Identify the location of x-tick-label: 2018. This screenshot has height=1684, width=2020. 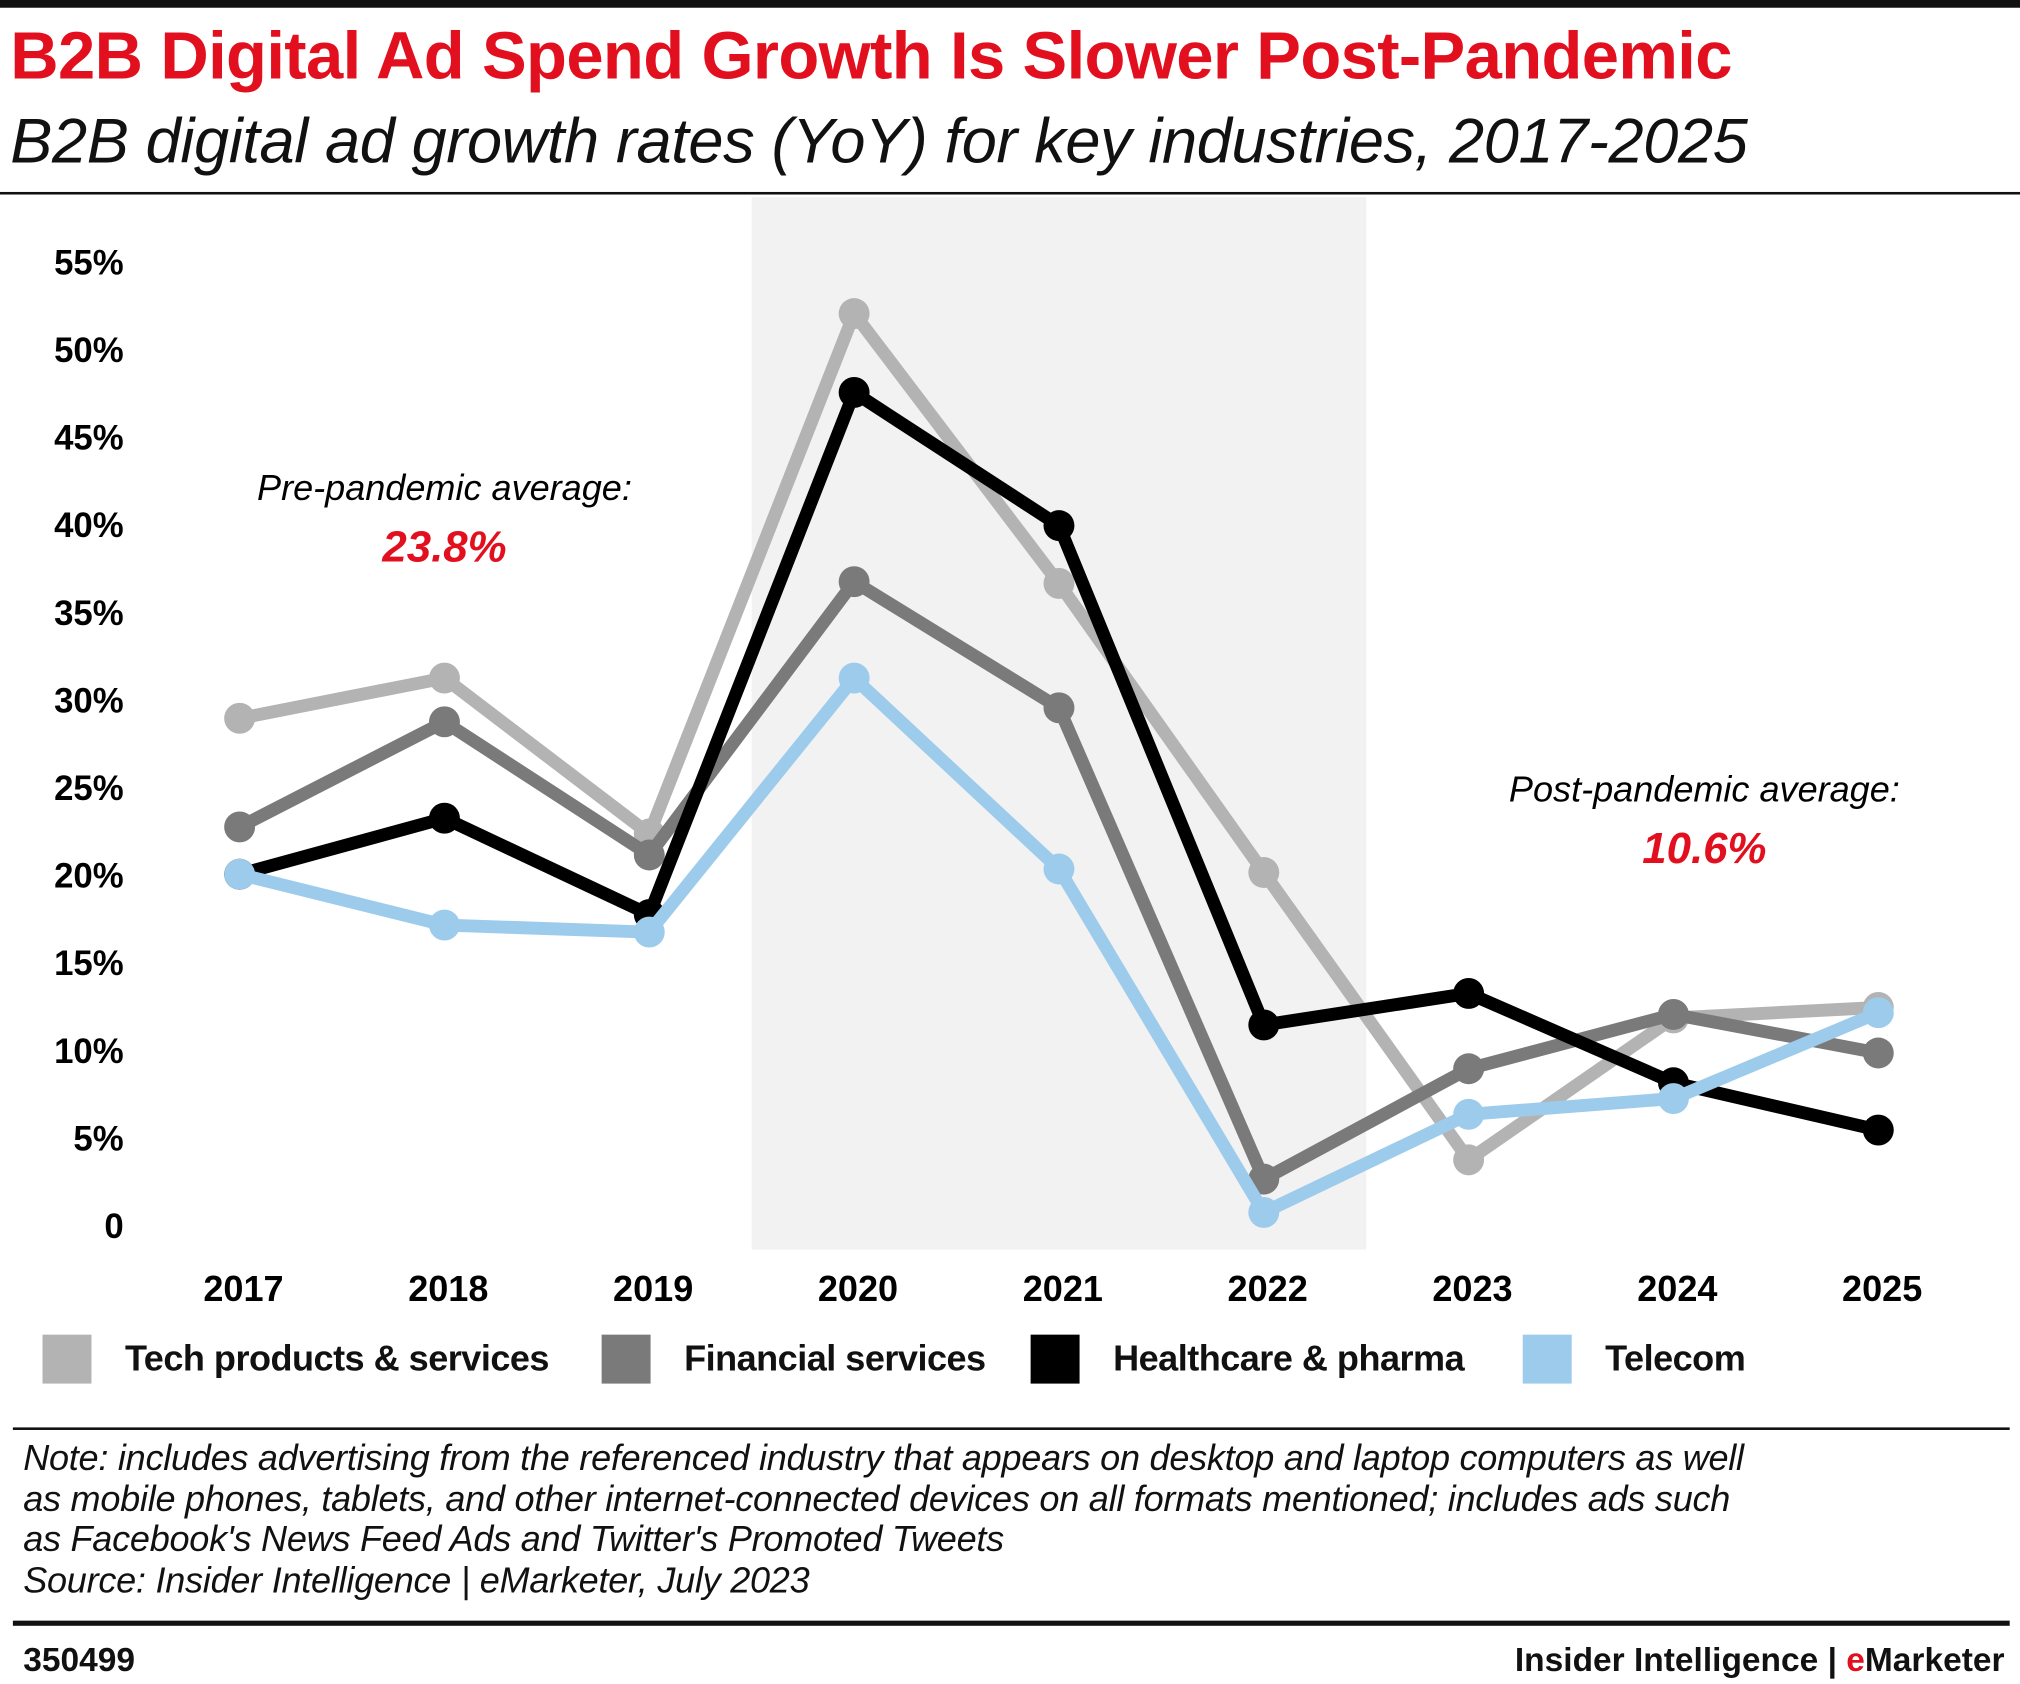
(448, 1288).